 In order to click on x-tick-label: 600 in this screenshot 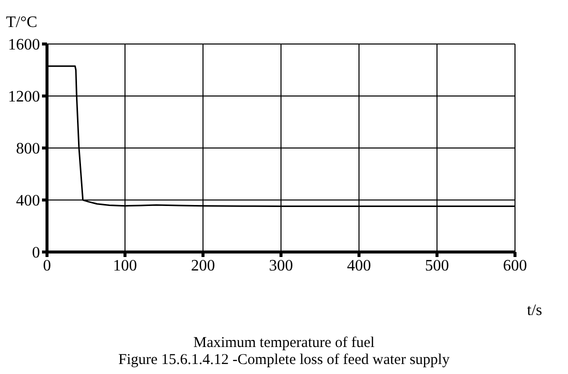, I will do `click(515, 265)`.